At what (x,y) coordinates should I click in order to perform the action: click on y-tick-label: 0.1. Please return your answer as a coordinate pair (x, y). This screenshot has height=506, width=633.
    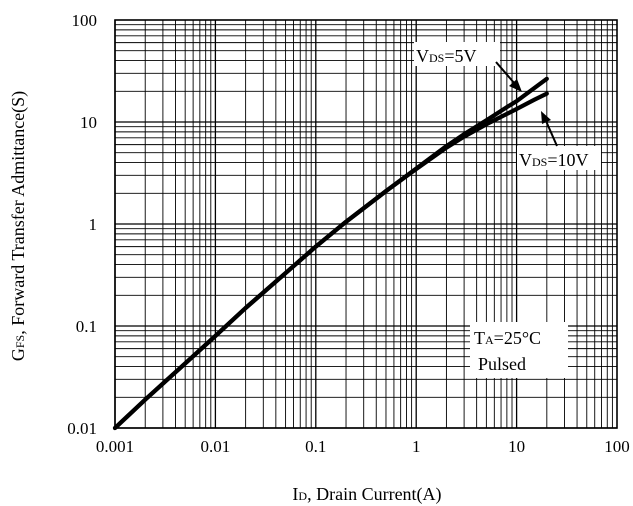
    Looking at the image, I should click on (86, 326).